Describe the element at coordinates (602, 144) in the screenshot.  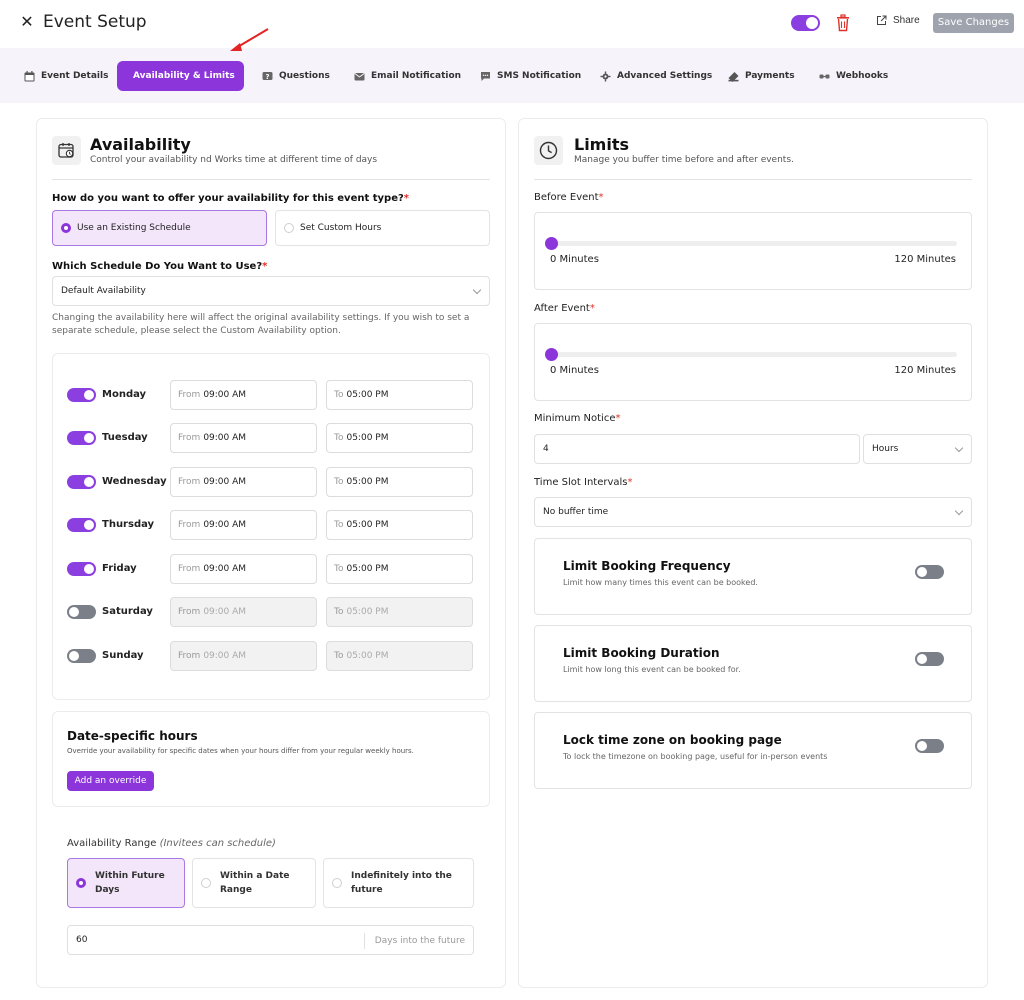
I see `limits-title: Limits` at that location.